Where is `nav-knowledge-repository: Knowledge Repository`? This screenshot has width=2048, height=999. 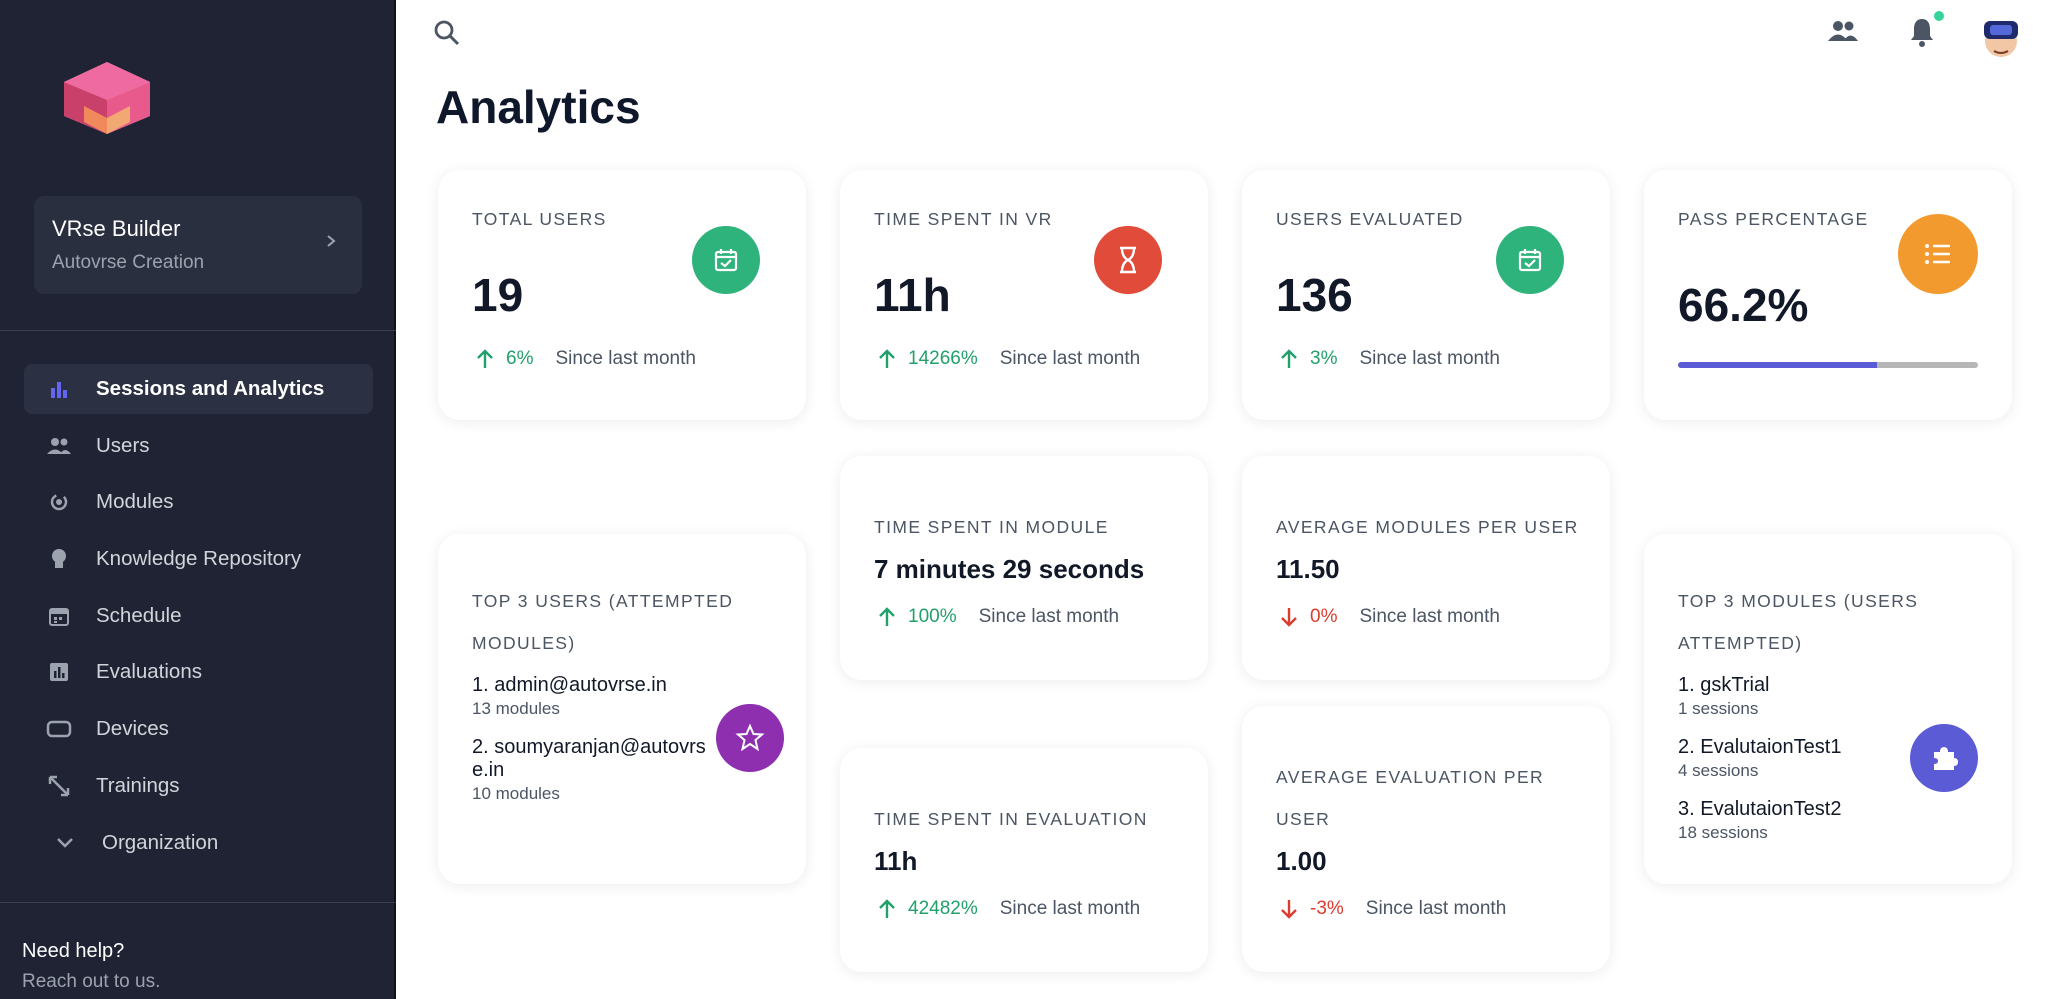 nav-knowledge-repository: Knowledge Repository is located at coordinates (198, 559).